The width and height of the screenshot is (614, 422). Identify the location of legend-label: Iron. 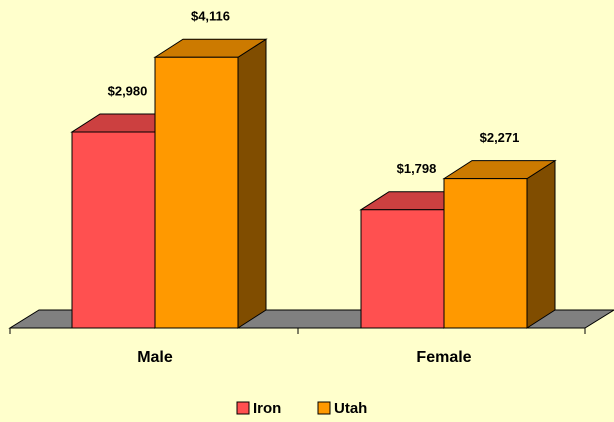
(267, 408).